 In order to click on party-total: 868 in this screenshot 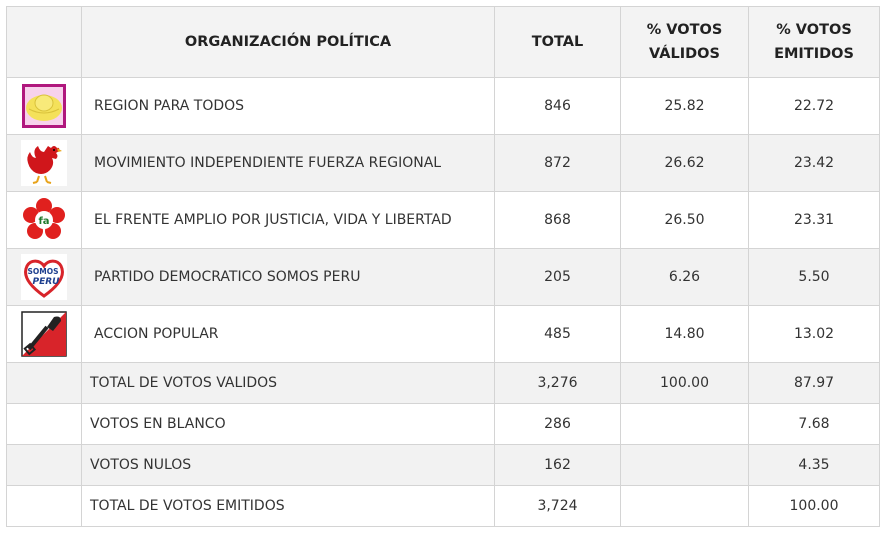, I will do `click(557, 220)`.